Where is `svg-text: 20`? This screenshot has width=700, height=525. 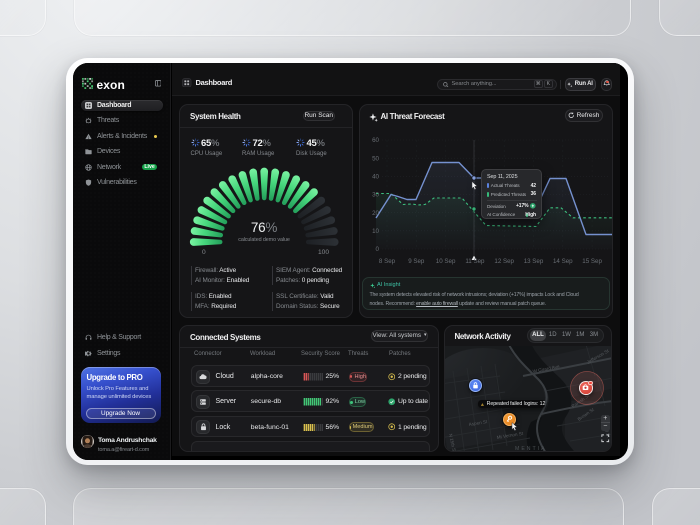
svg-text: 20 is located at coordinates (375, 213).